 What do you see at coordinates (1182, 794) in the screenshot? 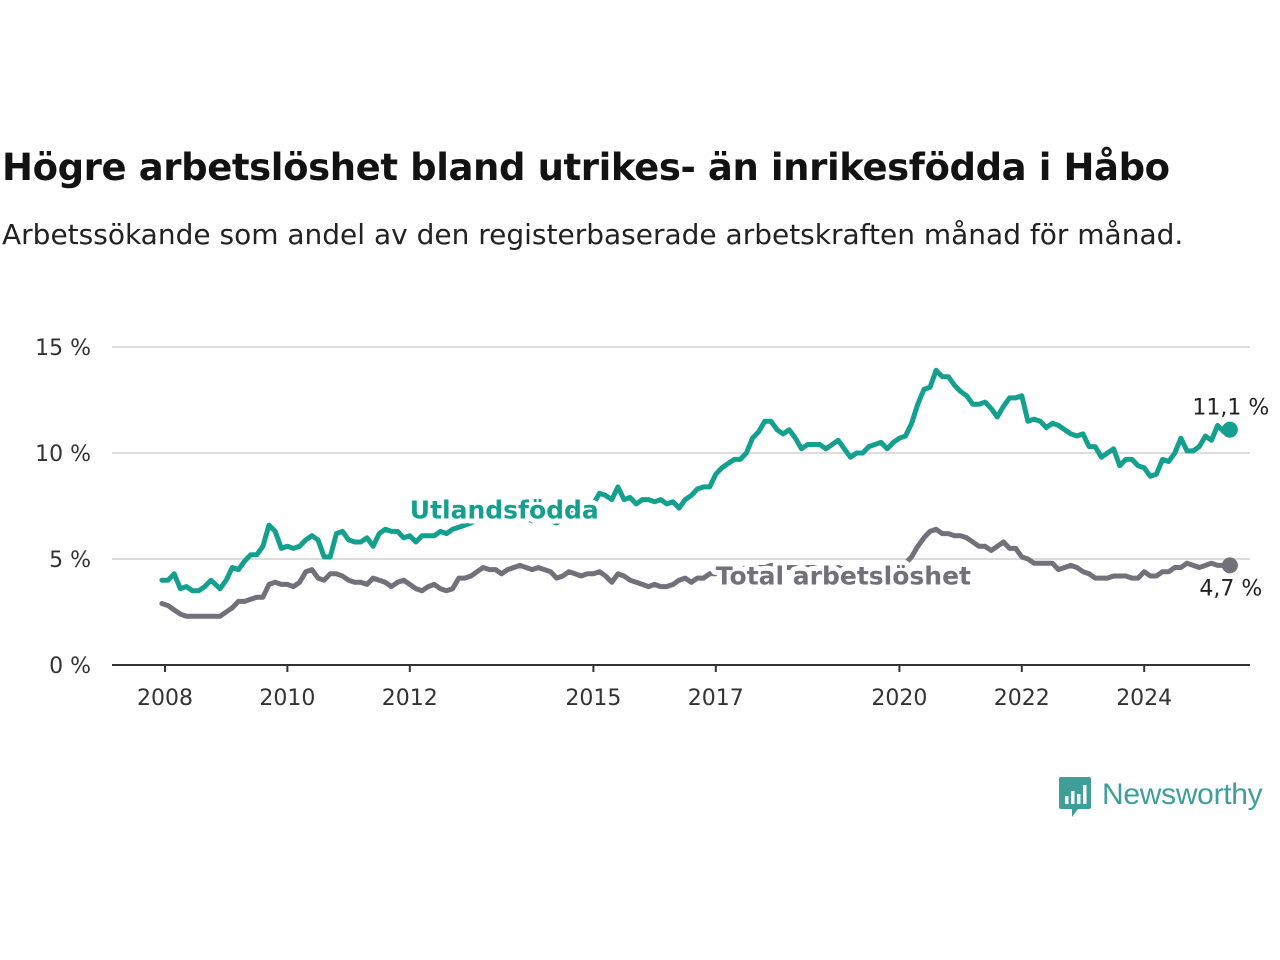
I see `brand-name: Newsworthy` at bounding box center [1182, 794].